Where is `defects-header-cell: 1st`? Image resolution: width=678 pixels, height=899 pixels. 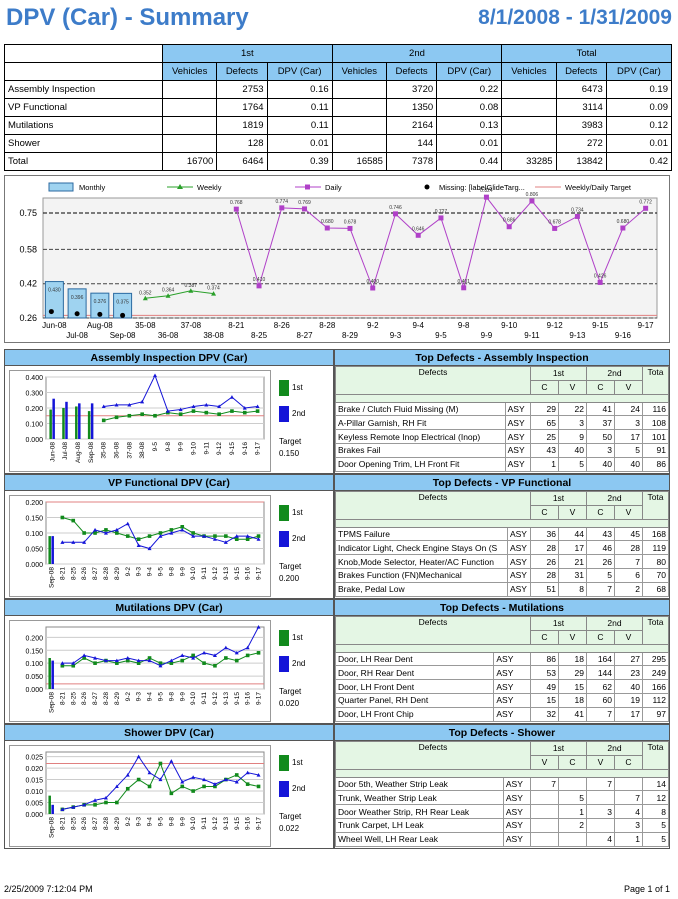 defects-header-cell: 1st is located at coordinates (558, 373).